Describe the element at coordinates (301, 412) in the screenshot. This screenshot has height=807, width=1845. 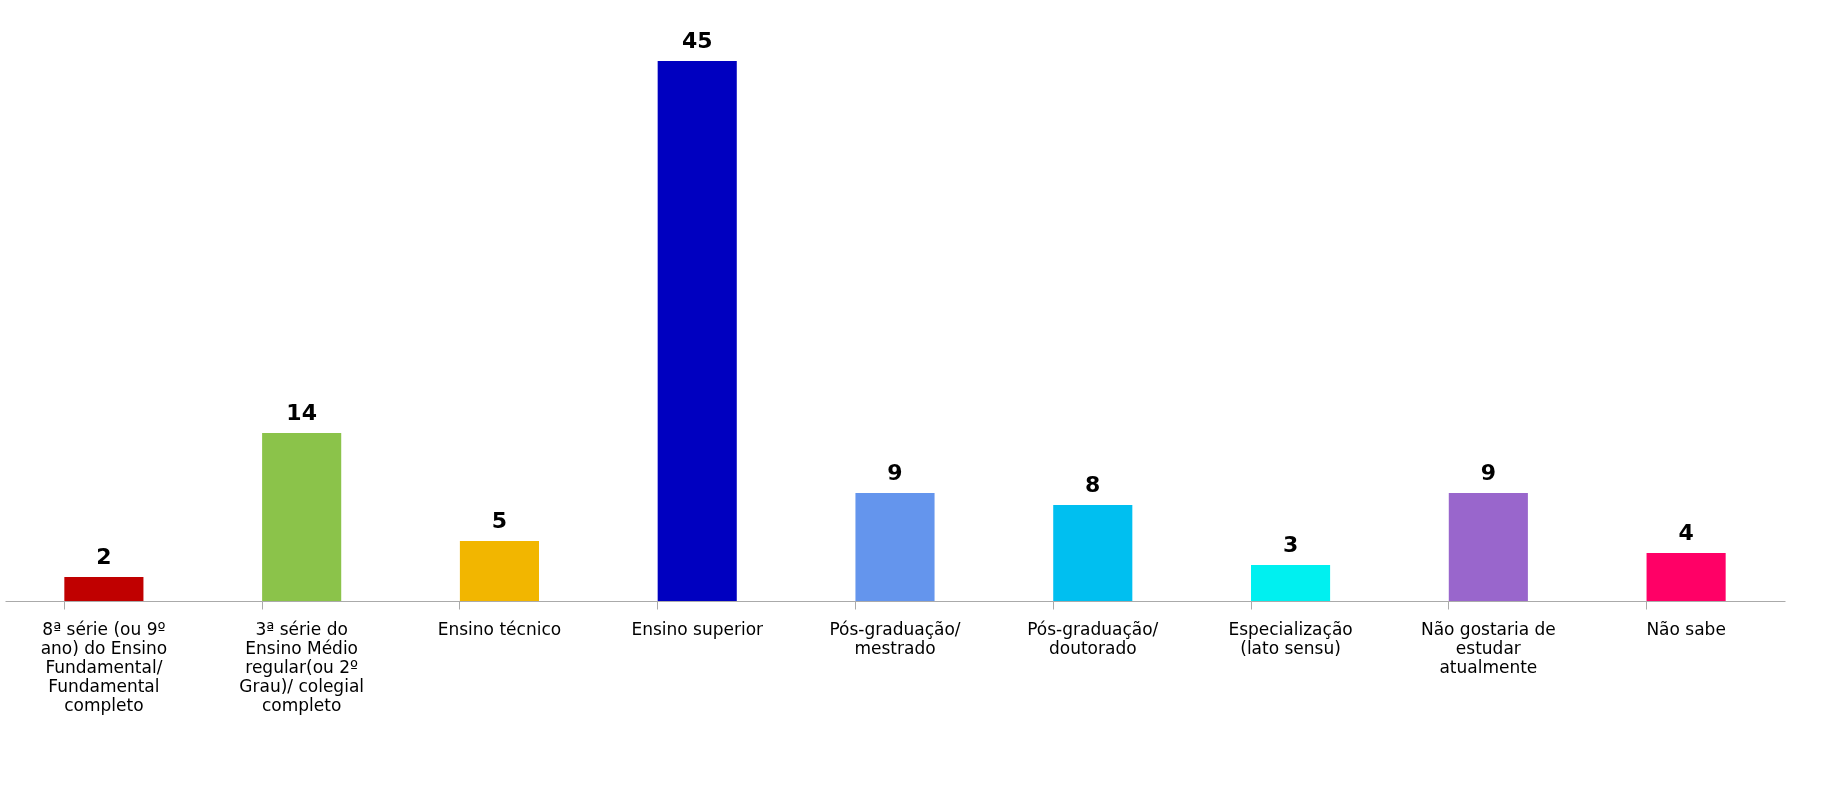
I see `data-label: 14` at that location.